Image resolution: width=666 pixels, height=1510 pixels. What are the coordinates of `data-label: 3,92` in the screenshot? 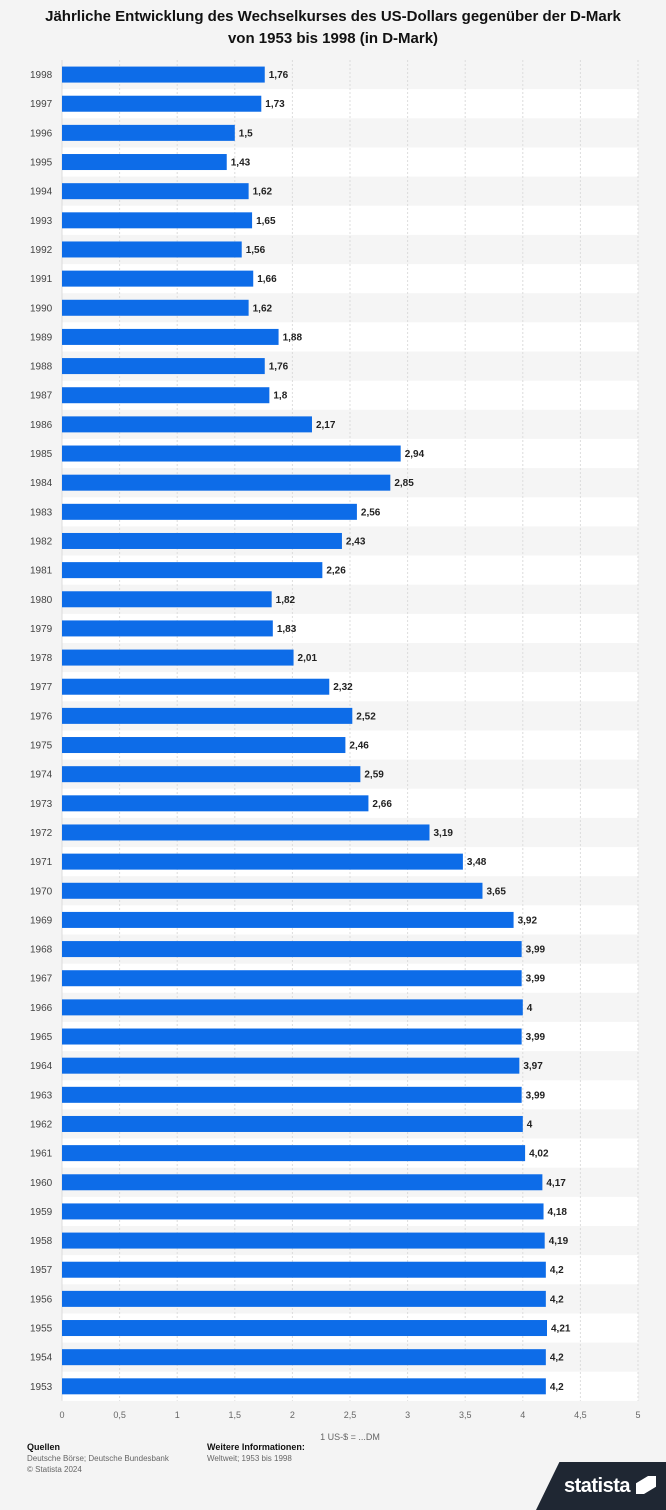 It's located at (528, 920).